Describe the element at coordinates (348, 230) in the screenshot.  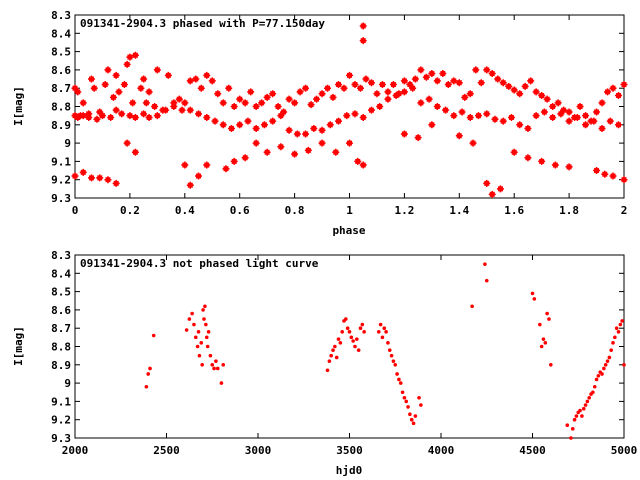
I see `phased-x-axis-label: phase` at that location.